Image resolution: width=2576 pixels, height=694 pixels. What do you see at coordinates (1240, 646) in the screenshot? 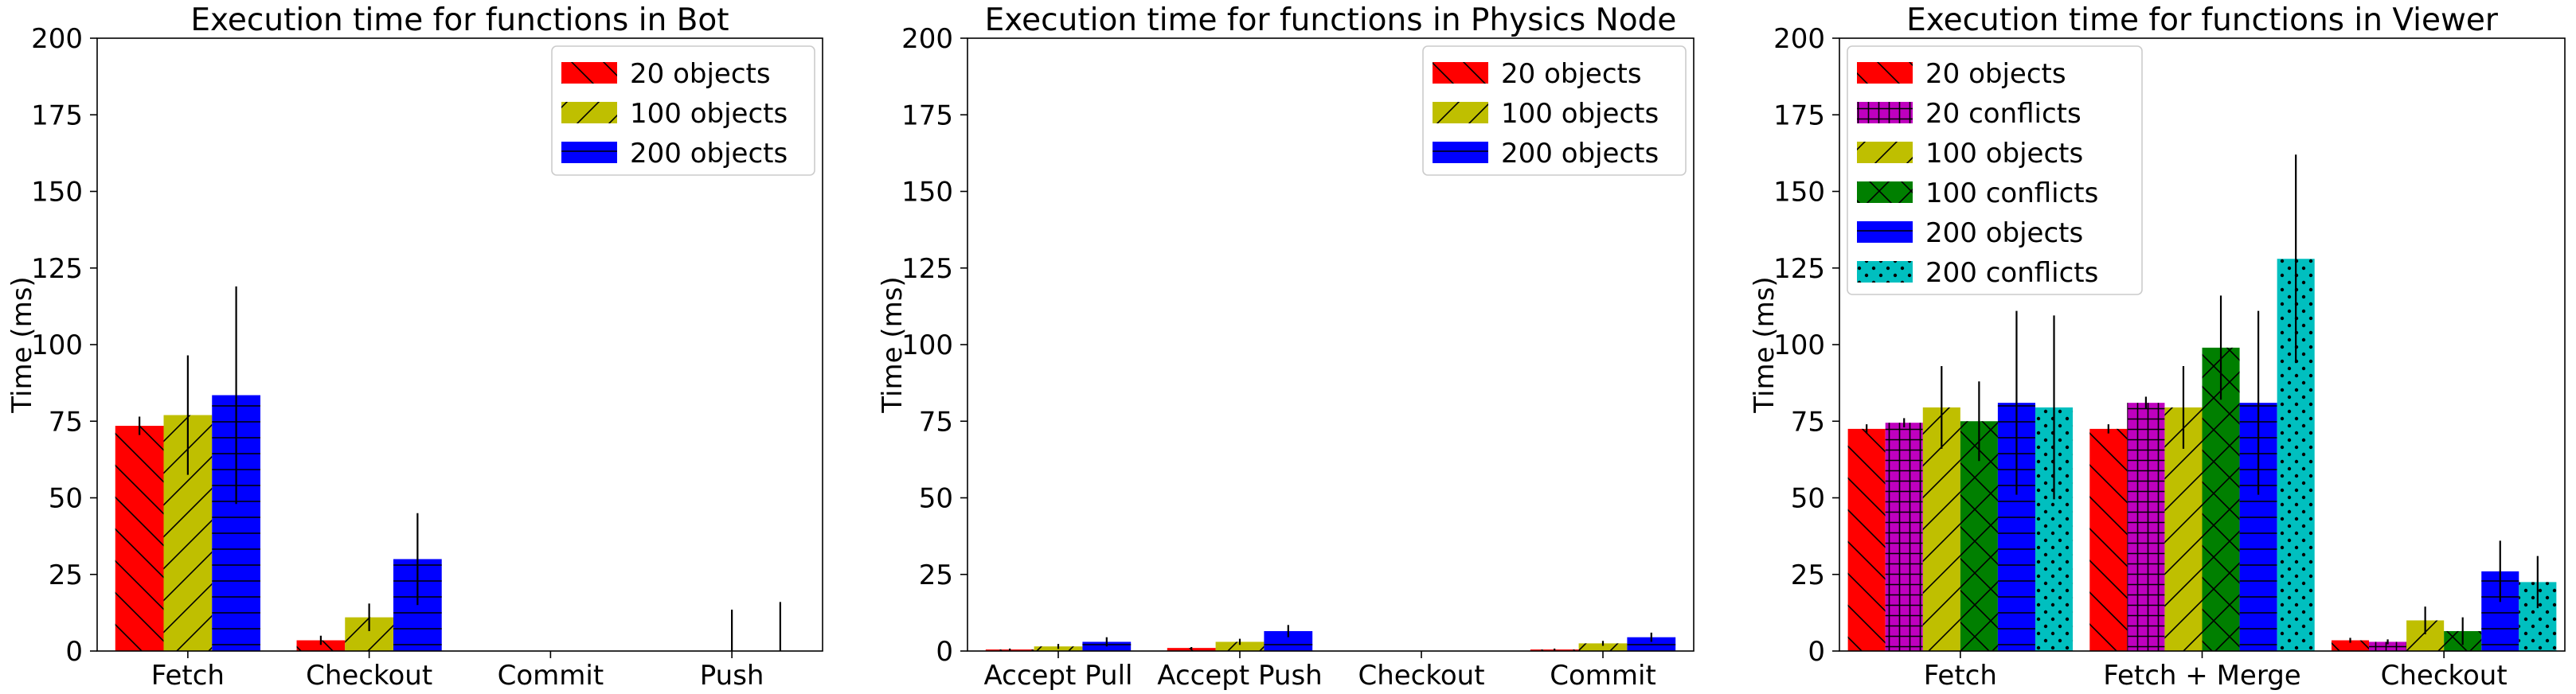
I see `bar-accept-push-100-objects-hatch` at bounding box center [1240, 646].